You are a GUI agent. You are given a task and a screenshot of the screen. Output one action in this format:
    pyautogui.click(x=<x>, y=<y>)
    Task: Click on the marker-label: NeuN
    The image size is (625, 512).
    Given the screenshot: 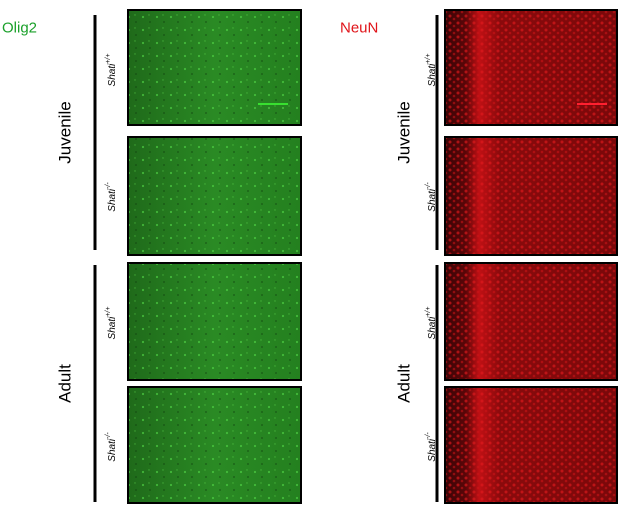 What is the action you would take?
    pyautogui.click(x=359, y=27)
    